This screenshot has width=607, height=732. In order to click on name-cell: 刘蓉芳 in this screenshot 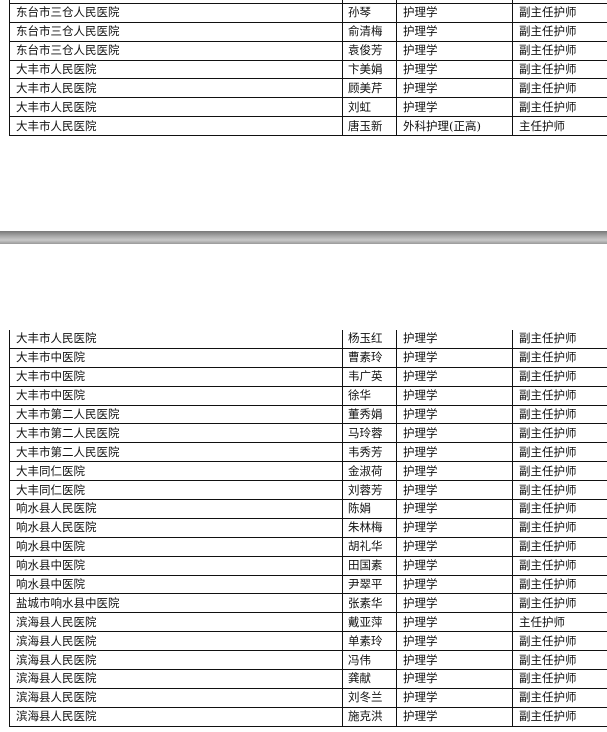, I will do `click(369, 490)`.